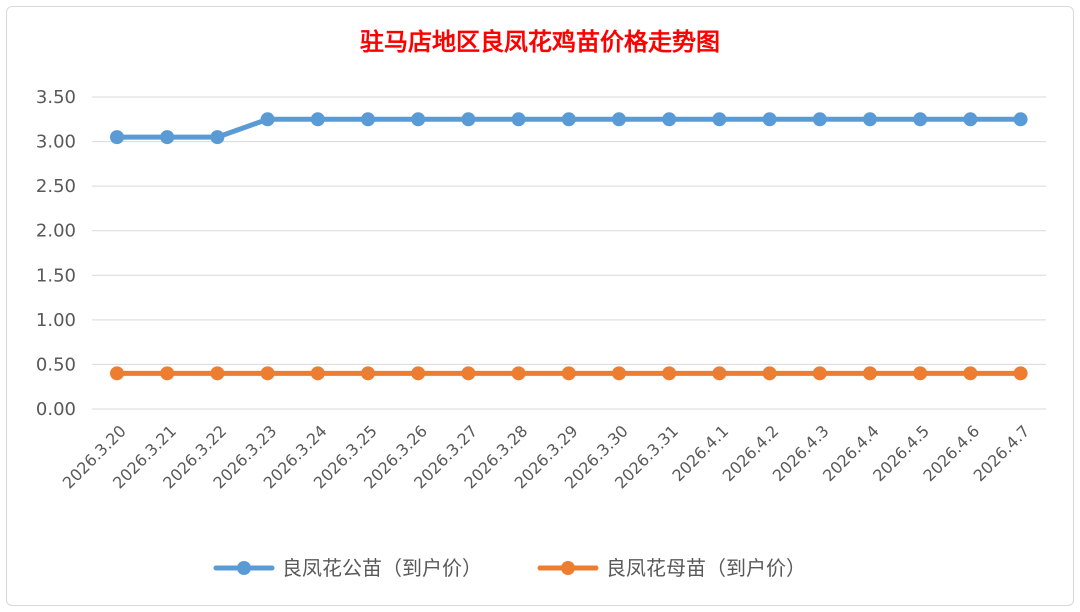 This screenshot has width=1080, height=612. I want to click on y-tick-label: 1.50, so click(56, 275).